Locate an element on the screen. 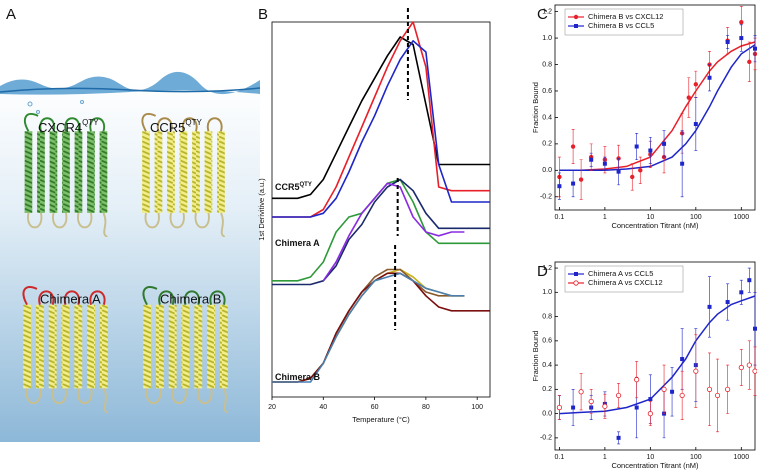  protein-name: CCR5 is located at coordinates (167, 127).